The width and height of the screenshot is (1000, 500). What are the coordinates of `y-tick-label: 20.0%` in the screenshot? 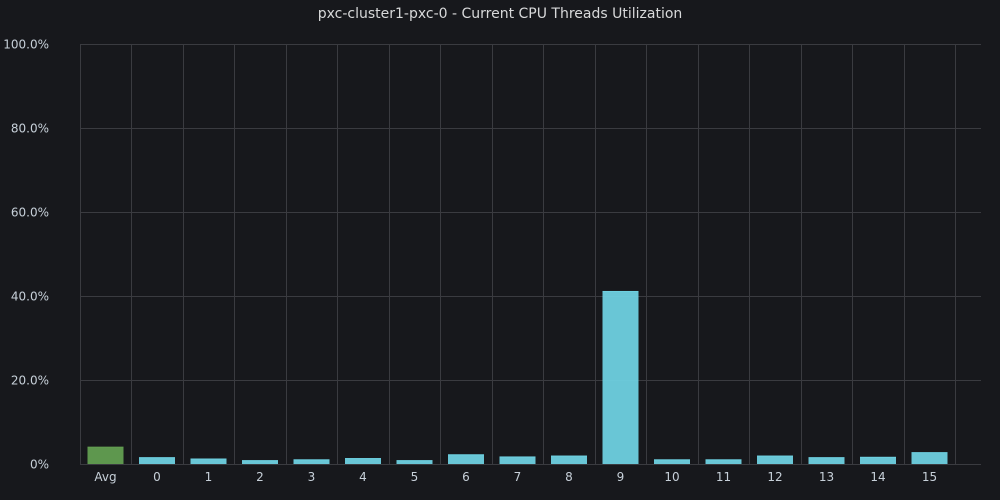 It's located at (30, 381).